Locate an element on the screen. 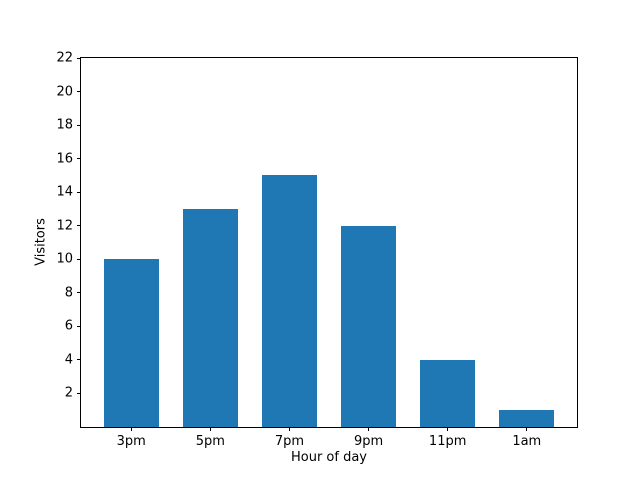  x-tick-label: 1am is located at coordinates (527, 441).